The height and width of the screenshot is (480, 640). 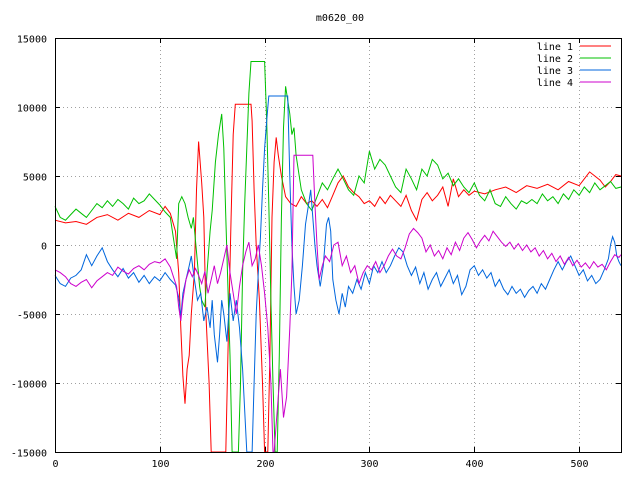 I want to click on y-tick-label: 15000, so click(x=32, y=40).